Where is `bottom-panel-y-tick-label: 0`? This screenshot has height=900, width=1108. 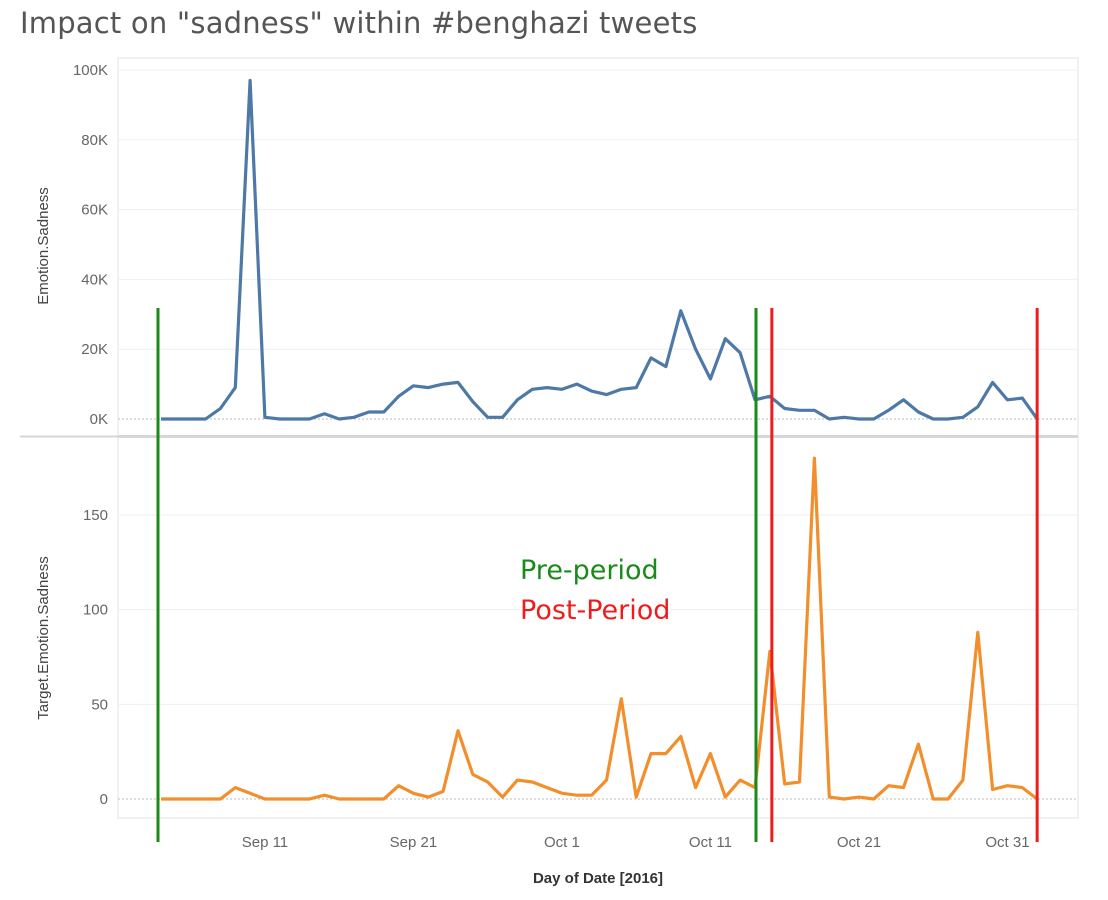
bottom-panel-y-tick-label: 0 is located at coordinates (104, 799).